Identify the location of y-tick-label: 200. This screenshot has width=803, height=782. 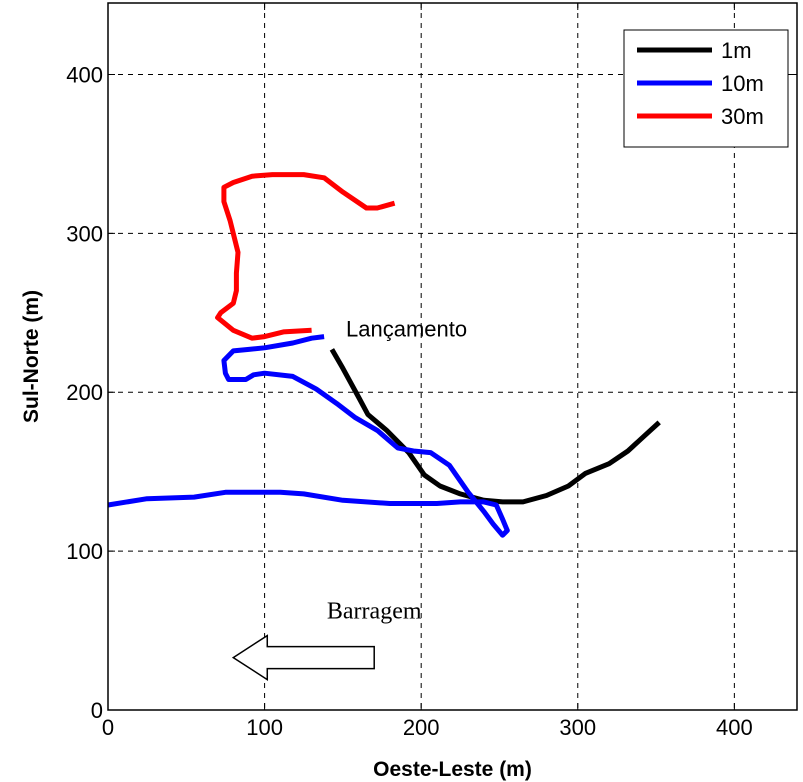
(84, 392).